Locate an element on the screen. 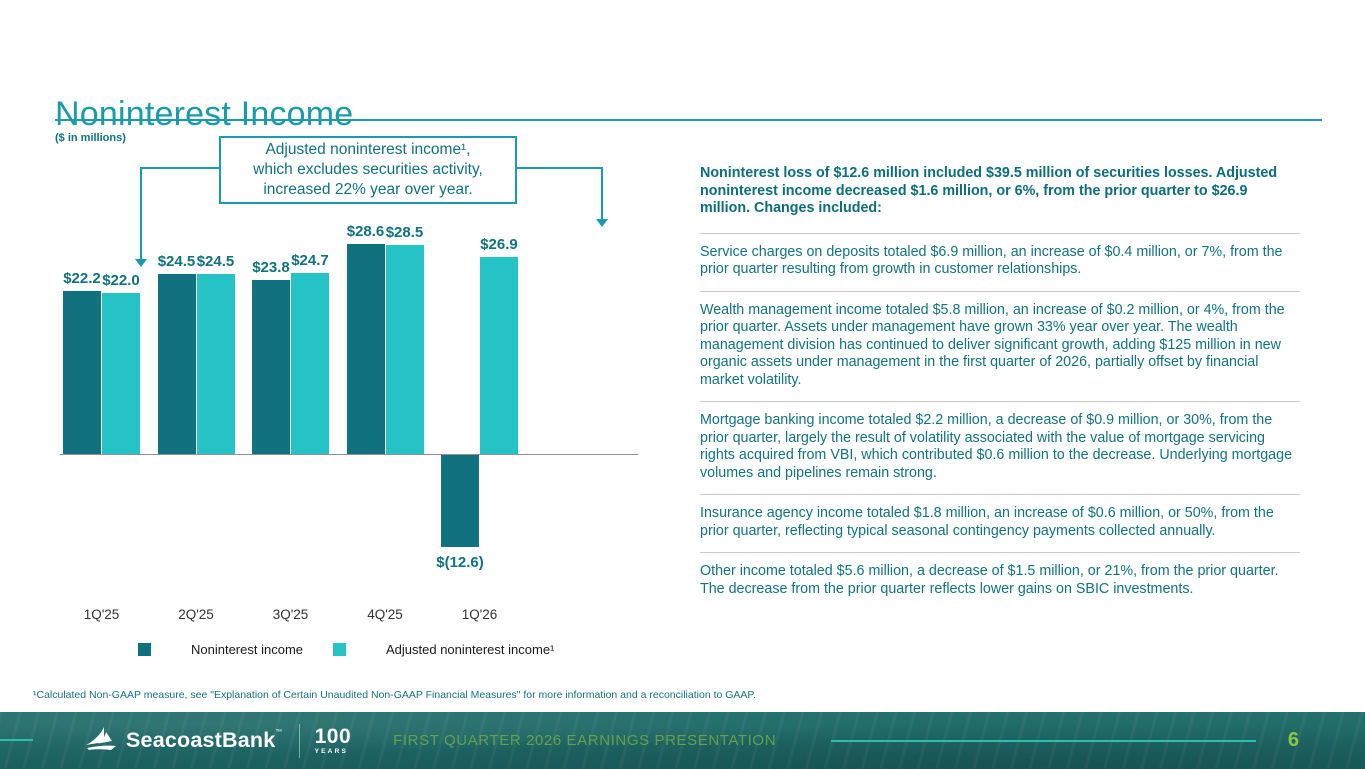 This screenshot has width=1365, height=769. page-title: Noninterest Income is located at coordinates (204, 113).